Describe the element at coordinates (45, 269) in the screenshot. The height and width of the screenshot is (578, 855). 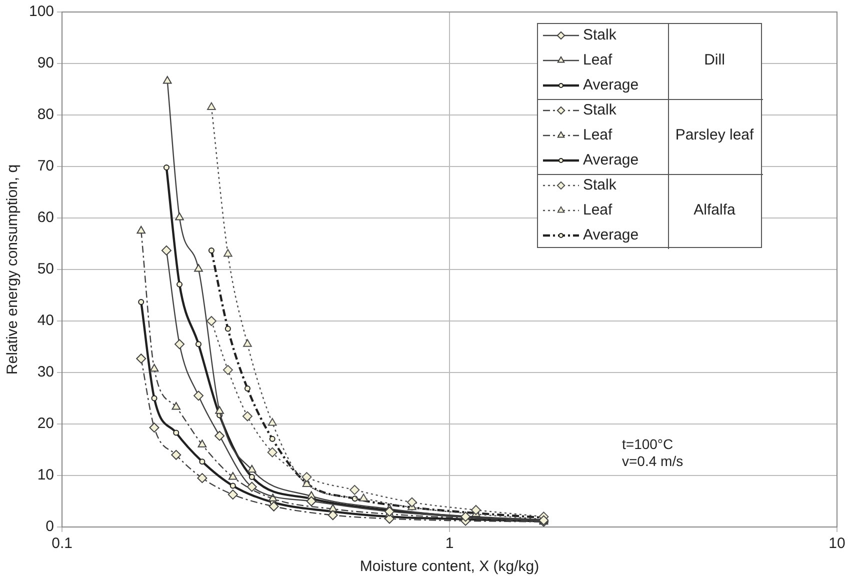
I see `y-tick-label: 50` at that location.